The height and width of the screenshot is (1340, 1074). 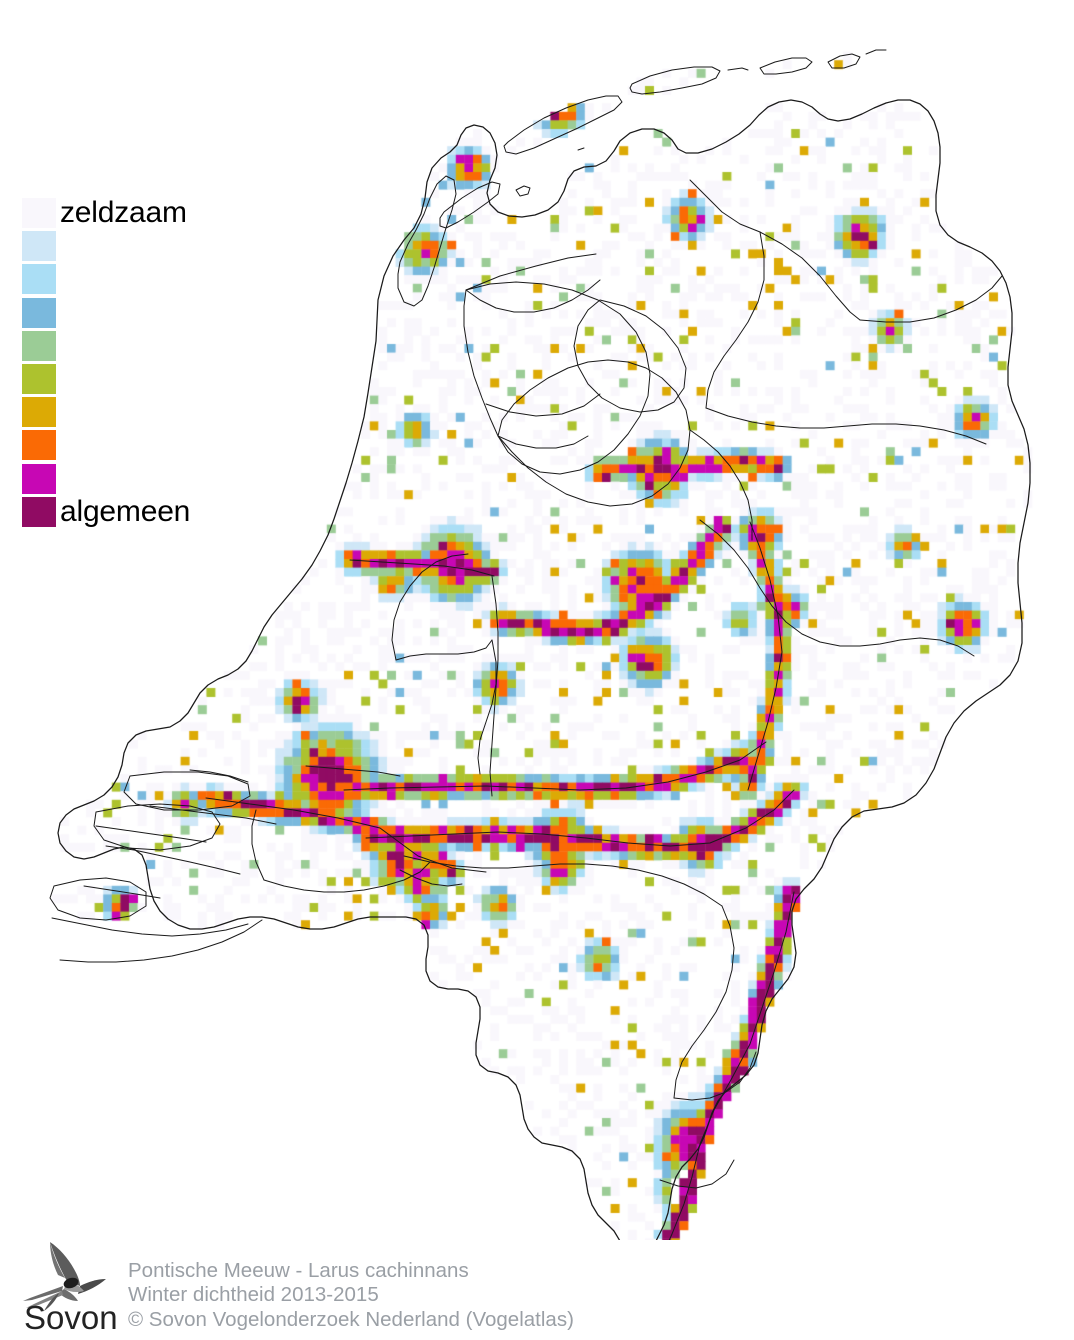 What do you see at coordinates (298, 1270) in the screenshot?
I see `caption-species: Pontische Meeuw - Larus cachinnans` at bounding box center [298, 1270].